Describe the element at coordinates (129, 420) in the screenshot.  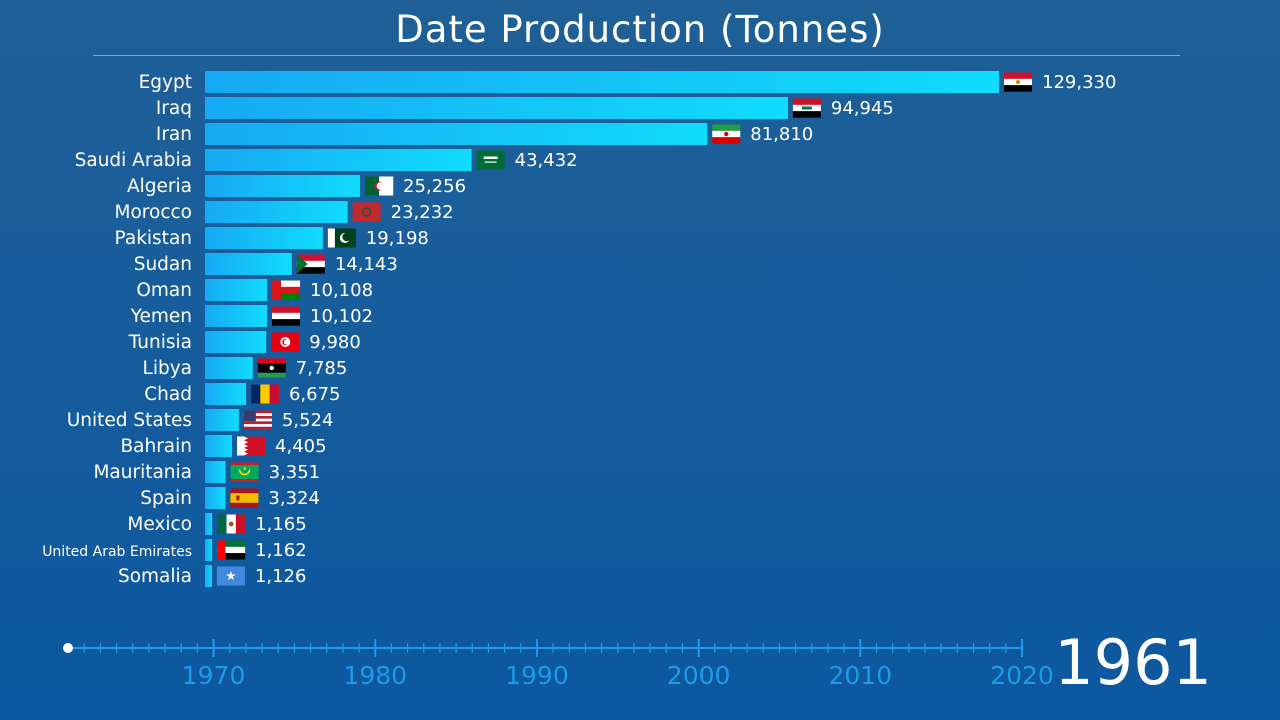
I see `category-label-united-states: United States` at that location.